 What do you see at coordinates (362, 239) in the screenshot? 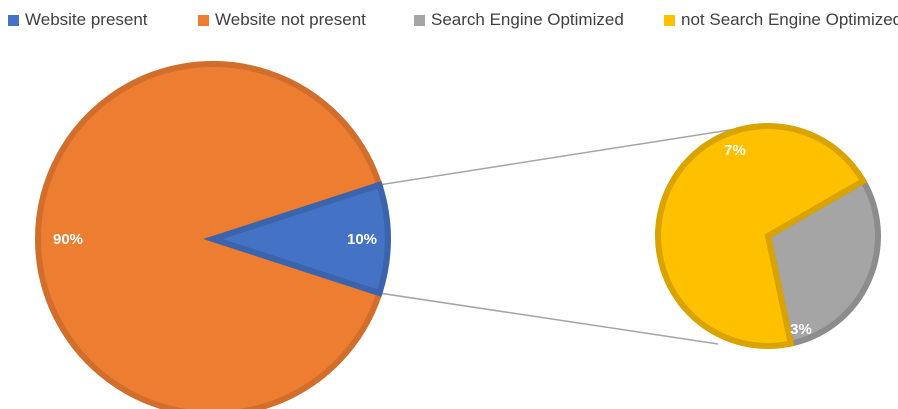
I see `data-label-website-present: 10%` at bounding box center [362, 239].